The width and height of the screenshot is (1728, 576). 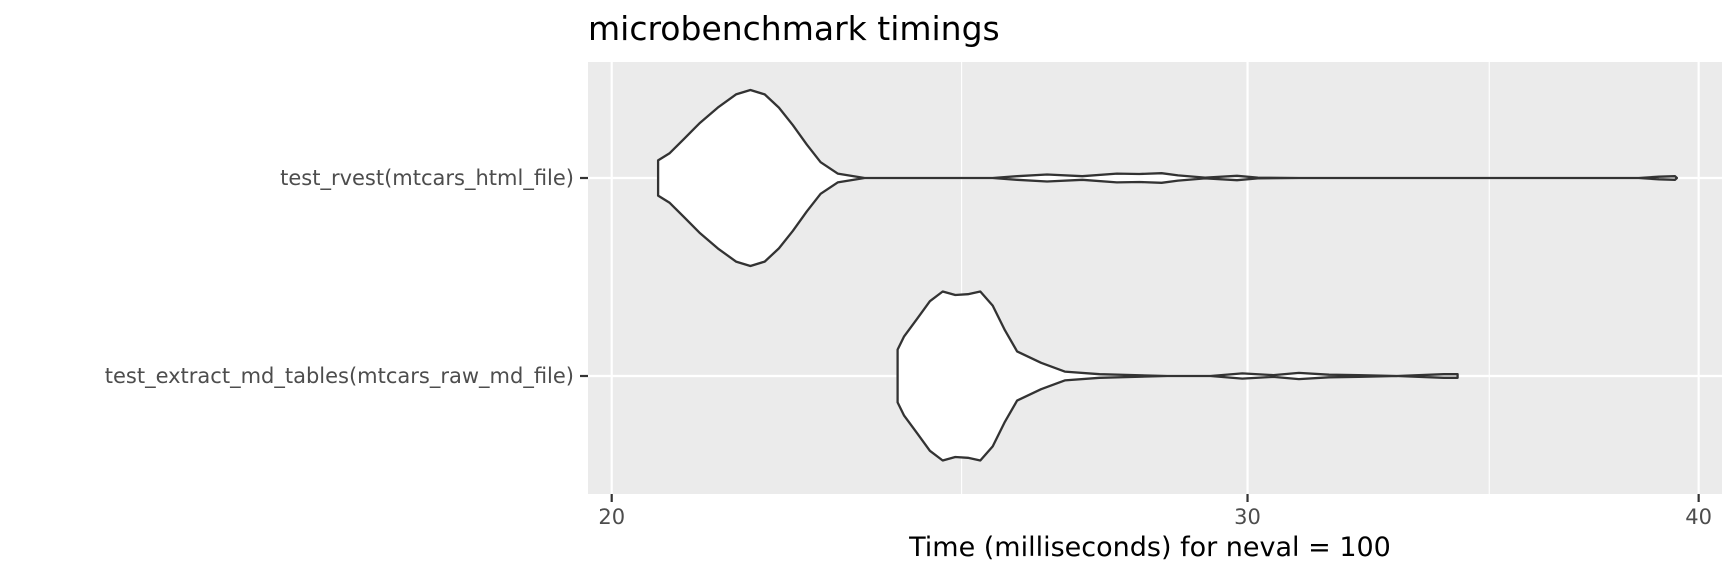 I want to click on x-tick-label: 40, so click(x=1698, y=517).